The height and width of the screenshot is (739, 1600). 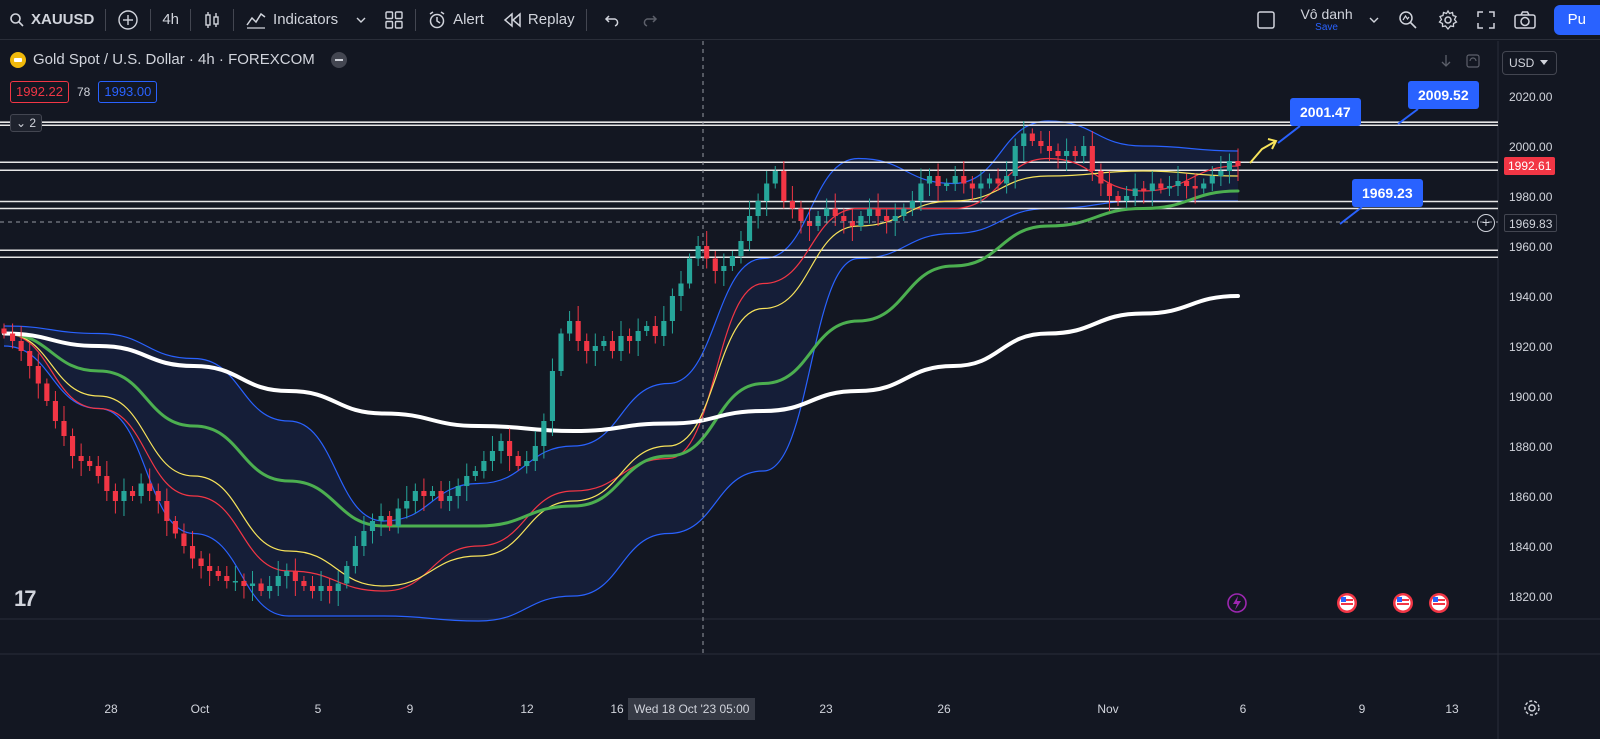 I want to click on symbol-legend: Gold Spot / U.S. Dollar · 4h · FOREXCOM, so click(x=178, y=59).